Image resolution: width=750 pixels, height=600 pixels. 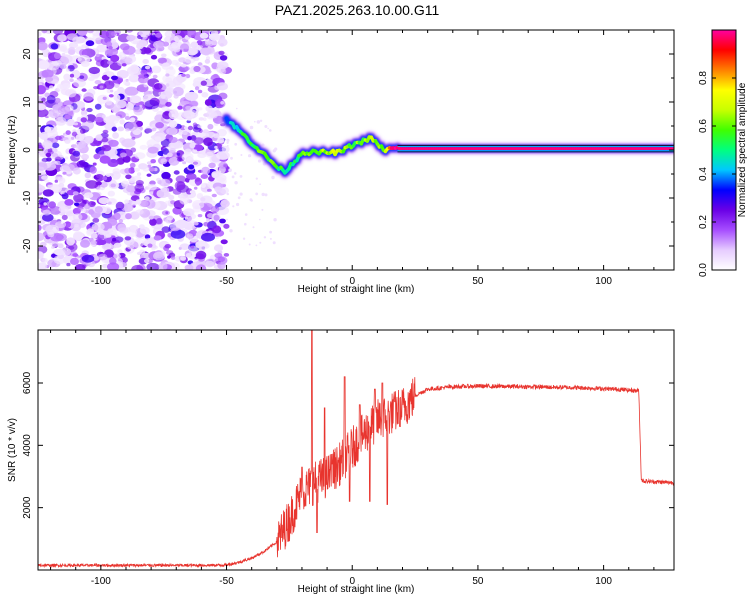 What do you see at coordinates (724, 150) in the screenshot?
I see `colorbar-frame` at bounding box center [724, 150].